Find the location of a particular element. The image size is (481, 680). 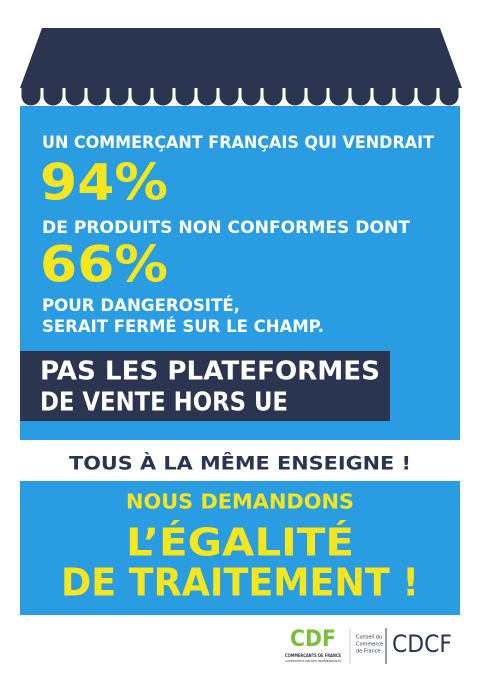

headline: L’ÉGALITÉ is located at coordinates (240, 543).